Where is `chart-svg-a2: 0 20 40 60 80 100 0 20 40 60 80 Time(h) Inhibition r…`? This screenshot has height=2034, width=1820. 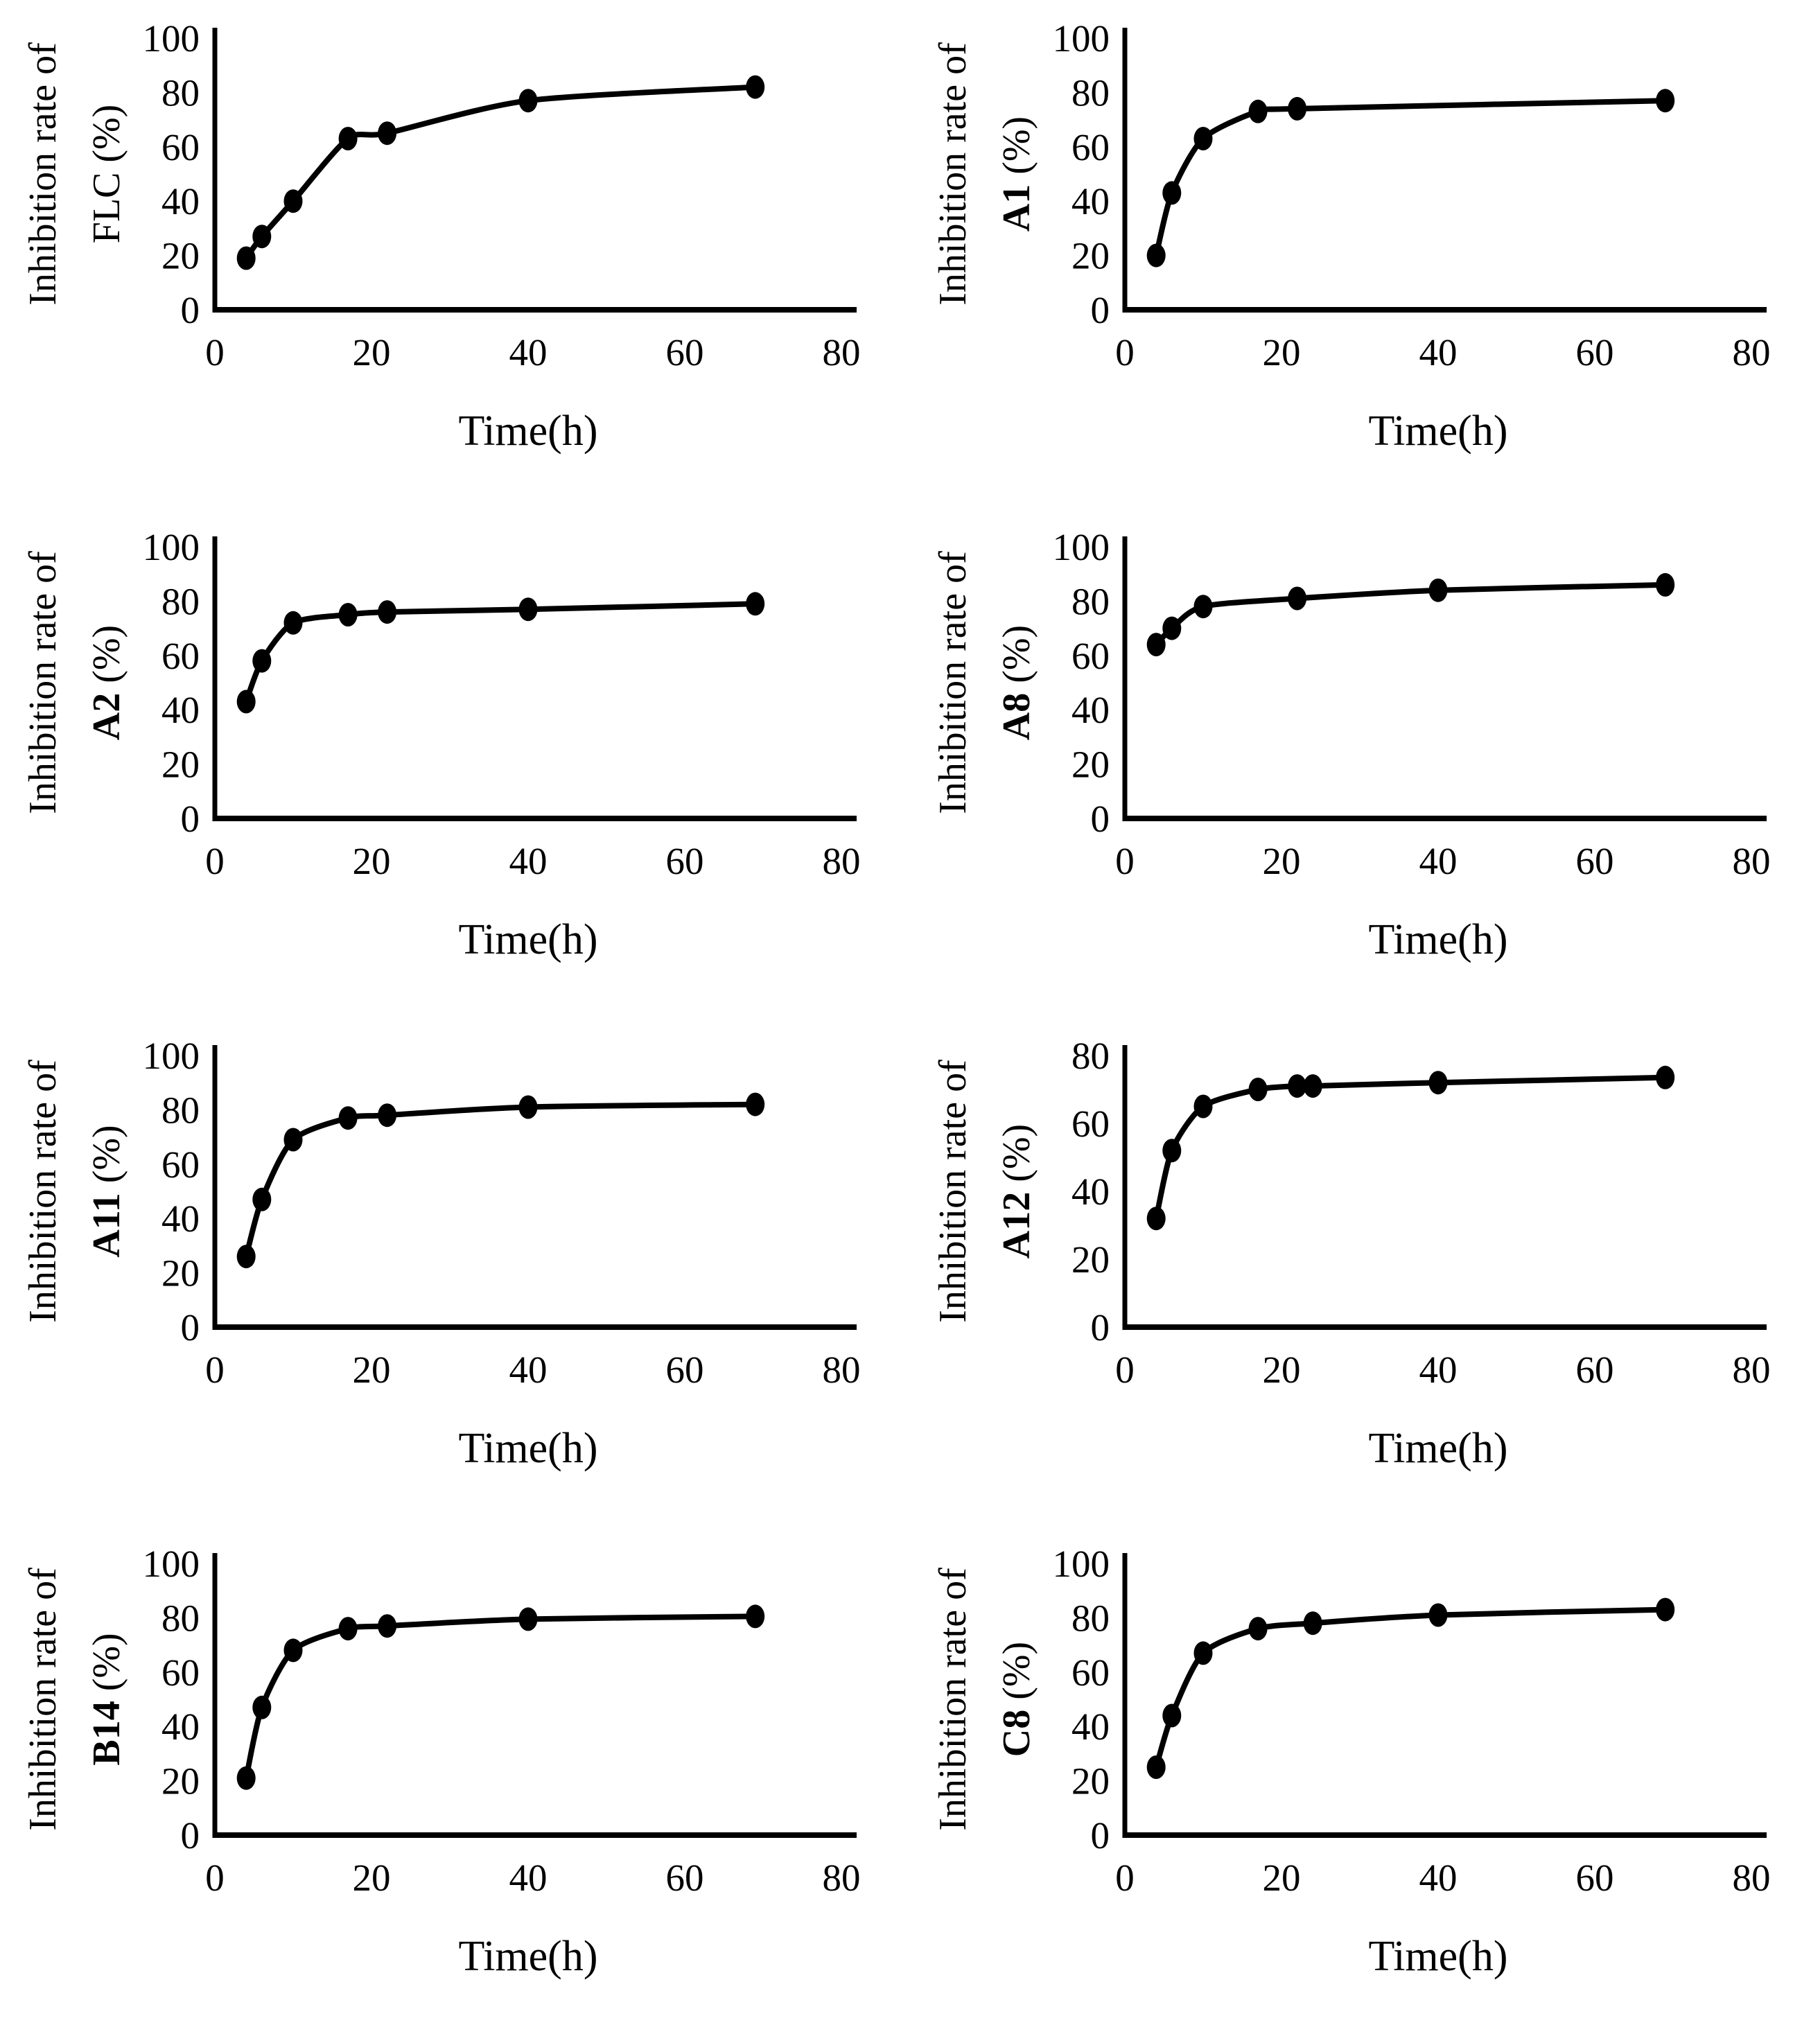
chart-svg-a2: 0 20 40 60 80 100 0 20 40 60 80 Time(h) Inhibition r… is located at coordinates (441, 744).